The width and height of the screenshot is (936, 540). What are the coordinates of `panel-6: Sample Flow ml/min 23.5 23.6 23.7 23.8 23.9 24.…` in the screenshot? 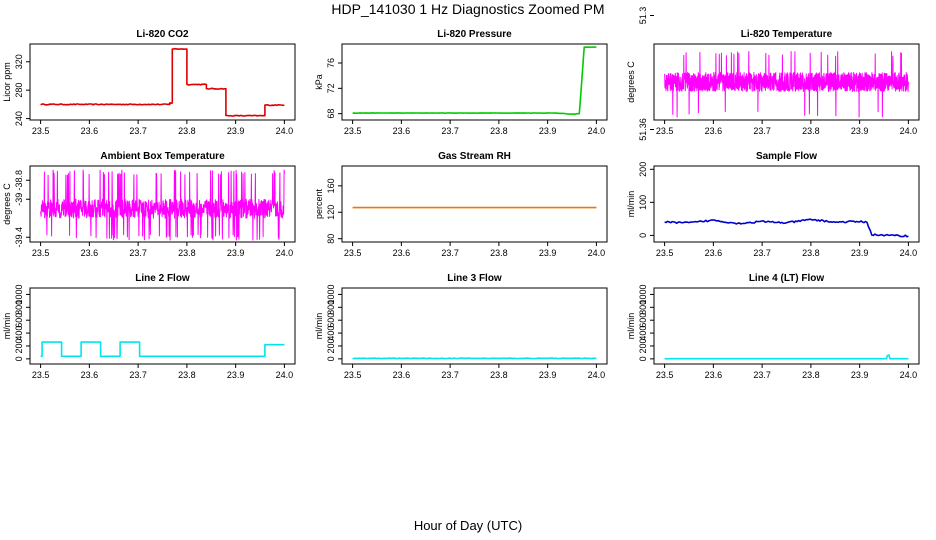 It's located at (773, 204).